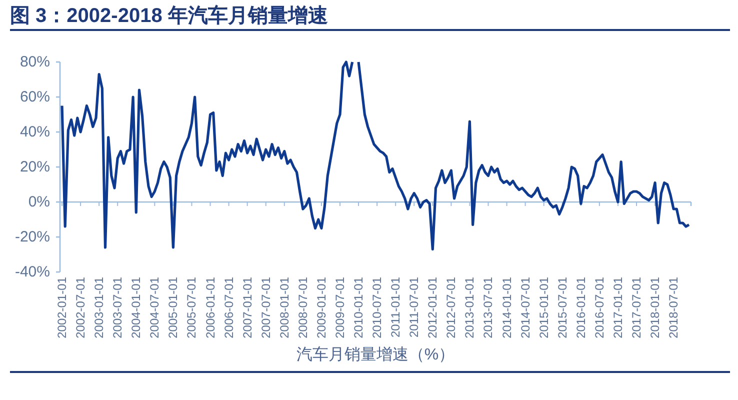 This screenshot has width=738, height=400. I want to click on x-tick-label: 2013-01-01, so click(469, 307).